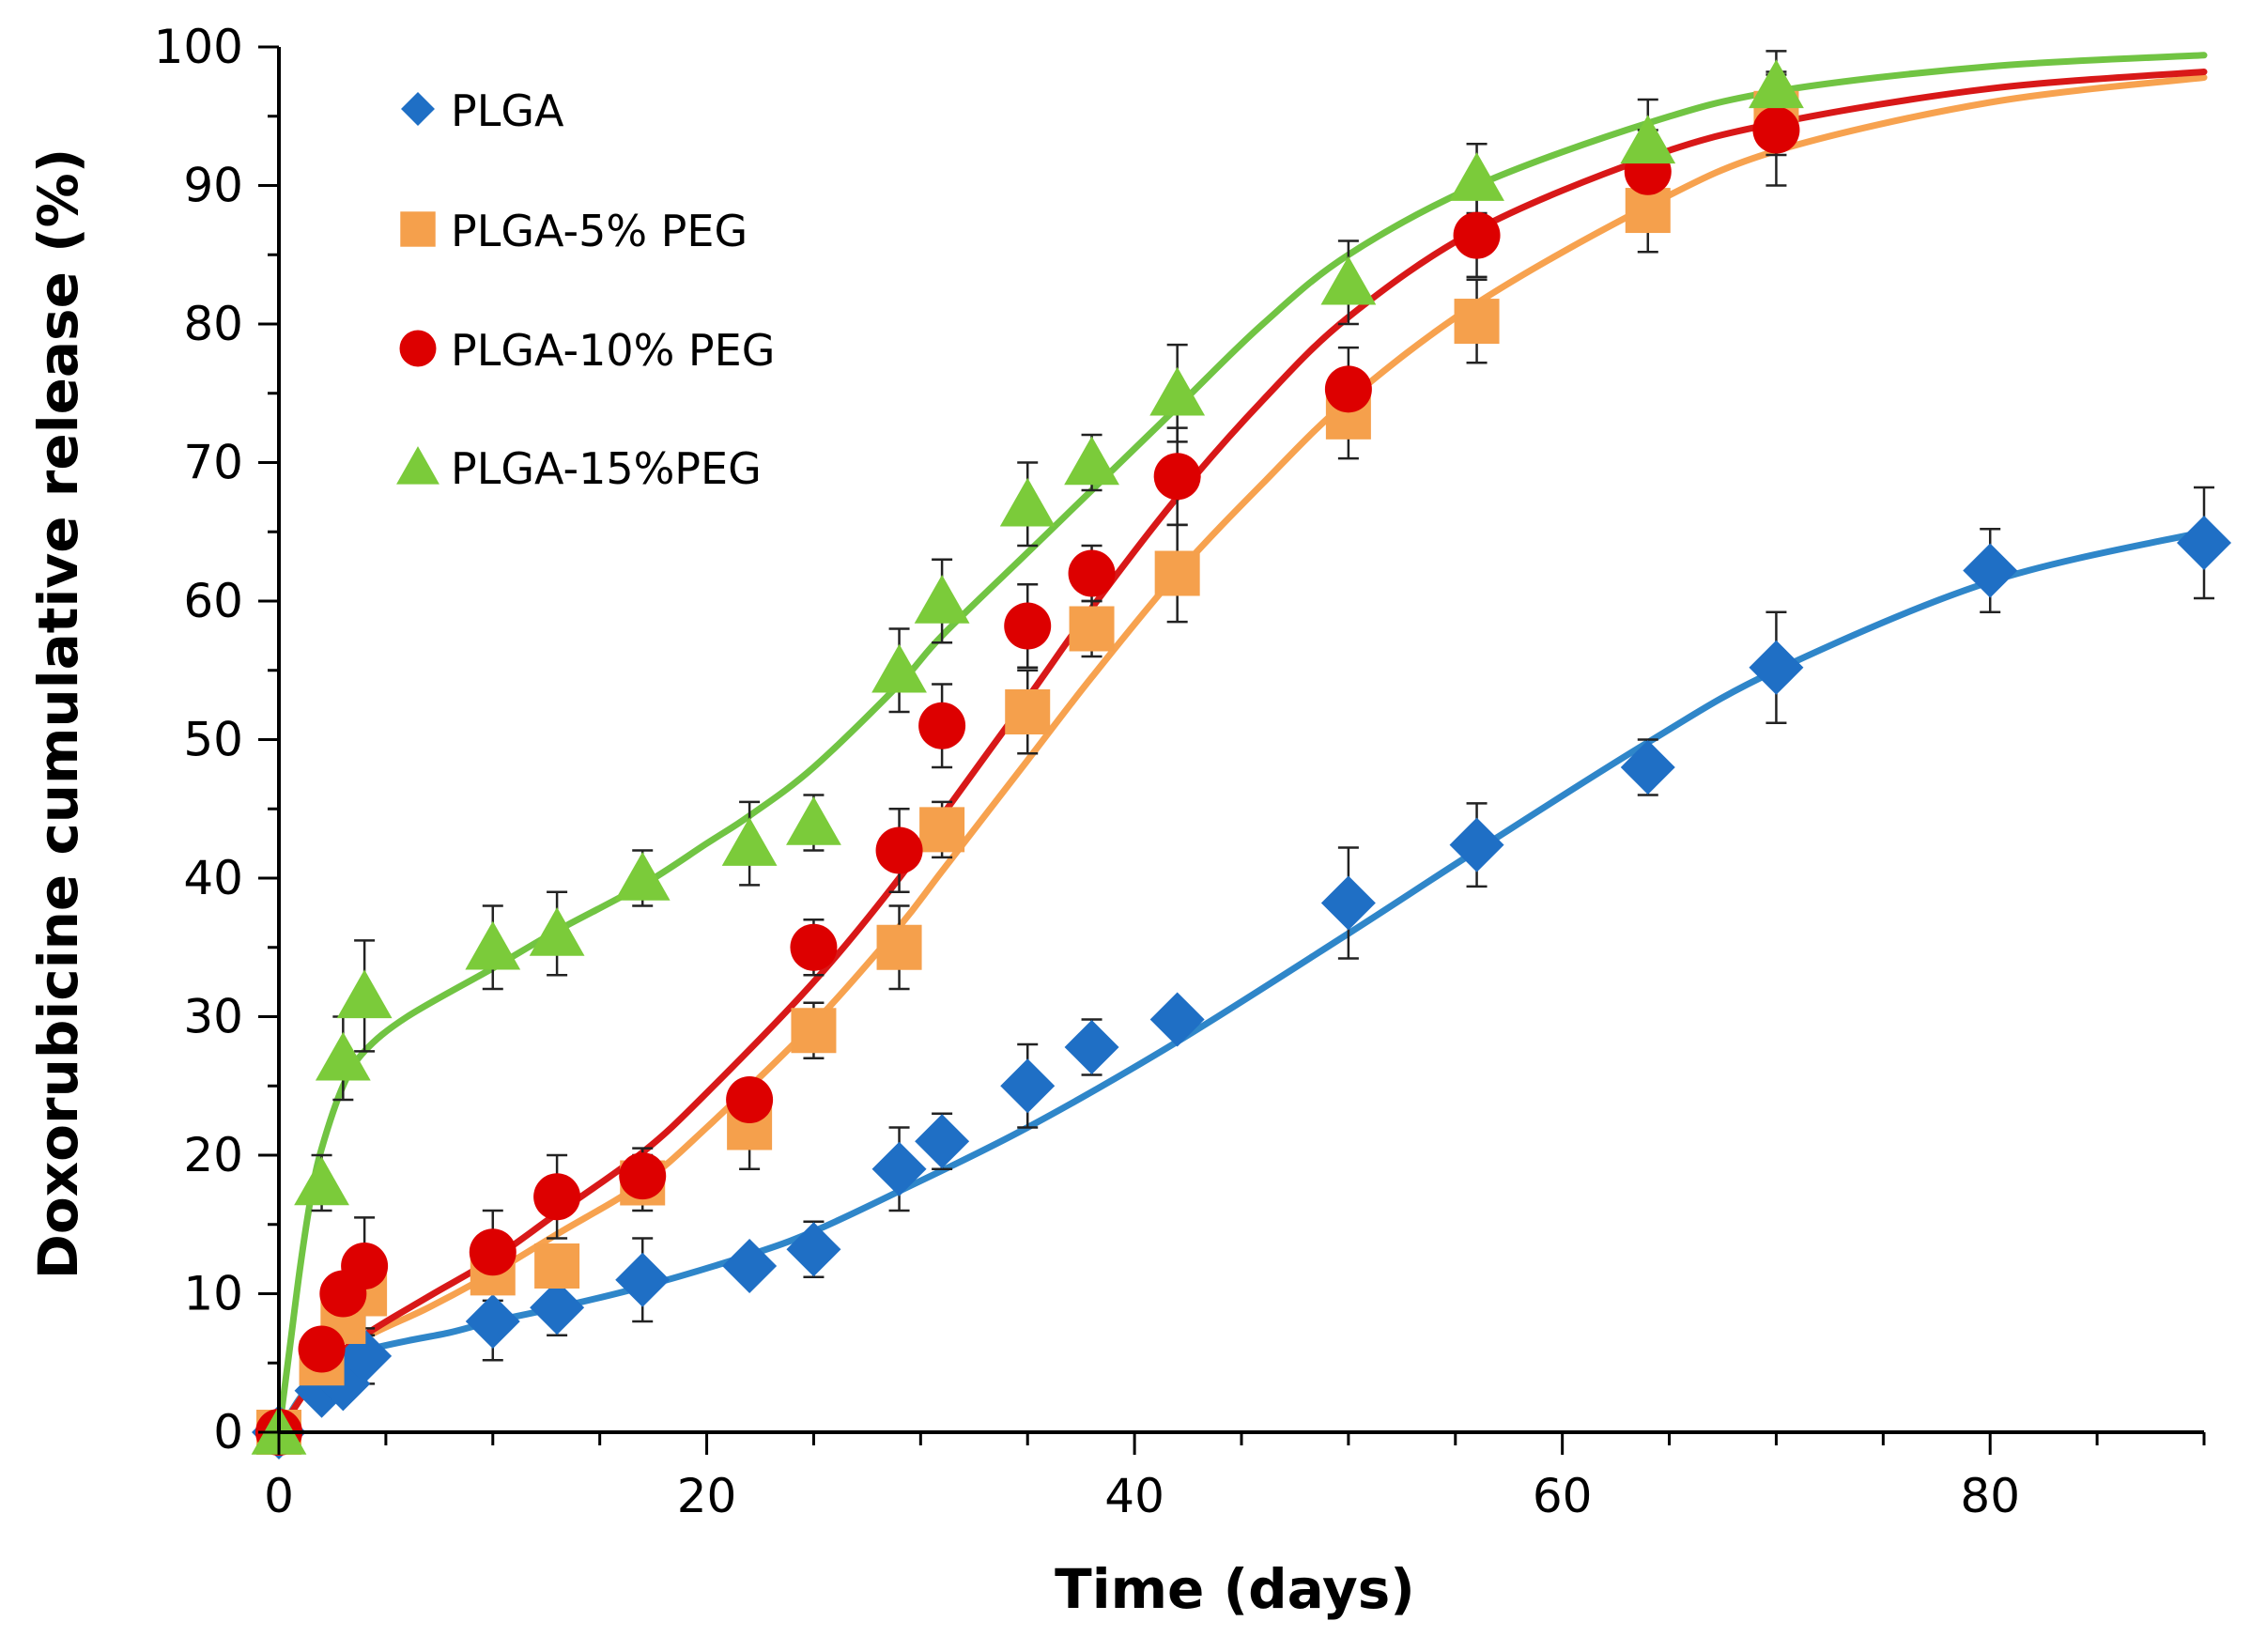 The image size is (2251, 1652). Describe the element at coordinates (418, 109) in the screenshot. I see `legend-marker-plga` at that location.